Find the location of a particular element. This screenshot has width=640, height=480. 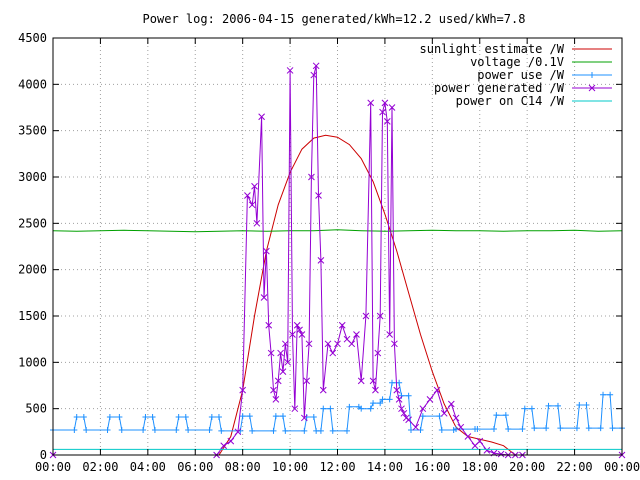

y-tick-label: 1000 is located at coordinates (32, 362).